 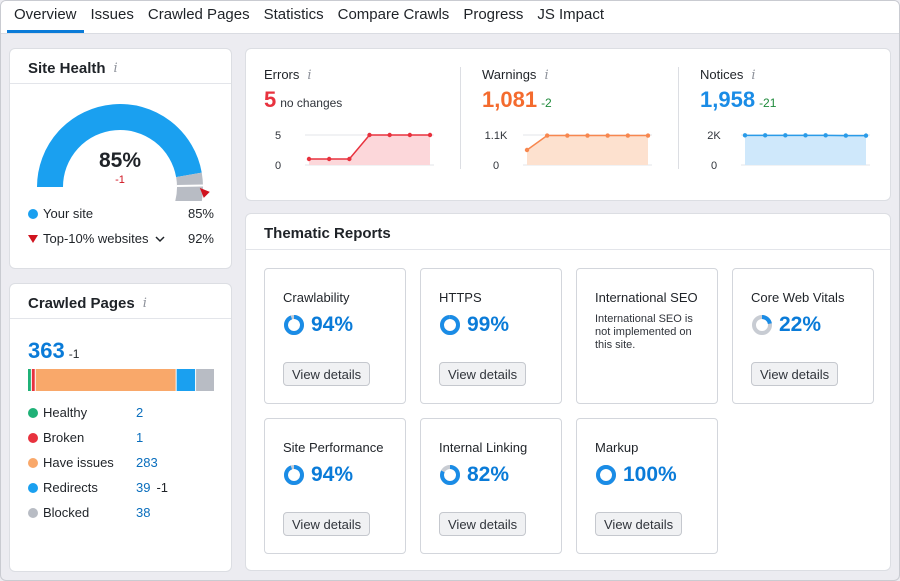 What do you see at coordinates (335, 486) in the screenshot?
I see `report-card-site-performance: Site Performance 94% View details` at bounding box center [335, 486].